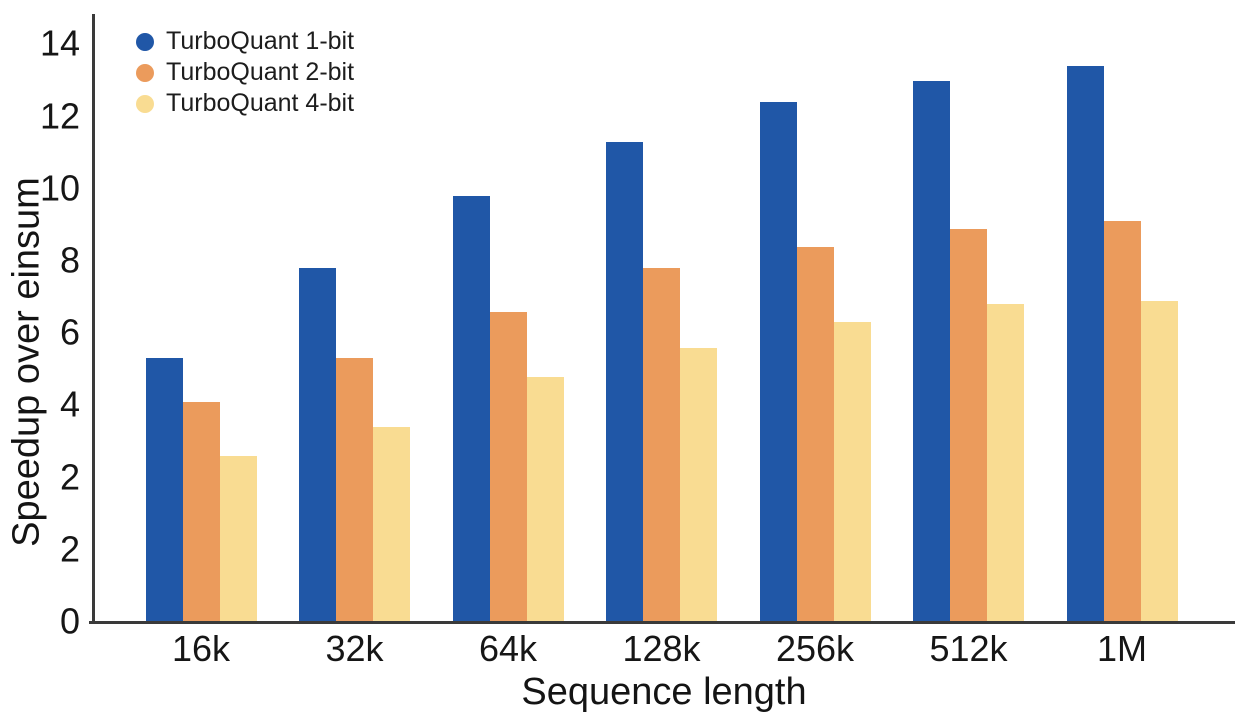 Image resolution: width=1250 pixels, height=725 pixels. What do you see at coordinates (69, 476) in the screenshot?
I see `y-tick-label-2: 2` at bounding box center [69, 476].